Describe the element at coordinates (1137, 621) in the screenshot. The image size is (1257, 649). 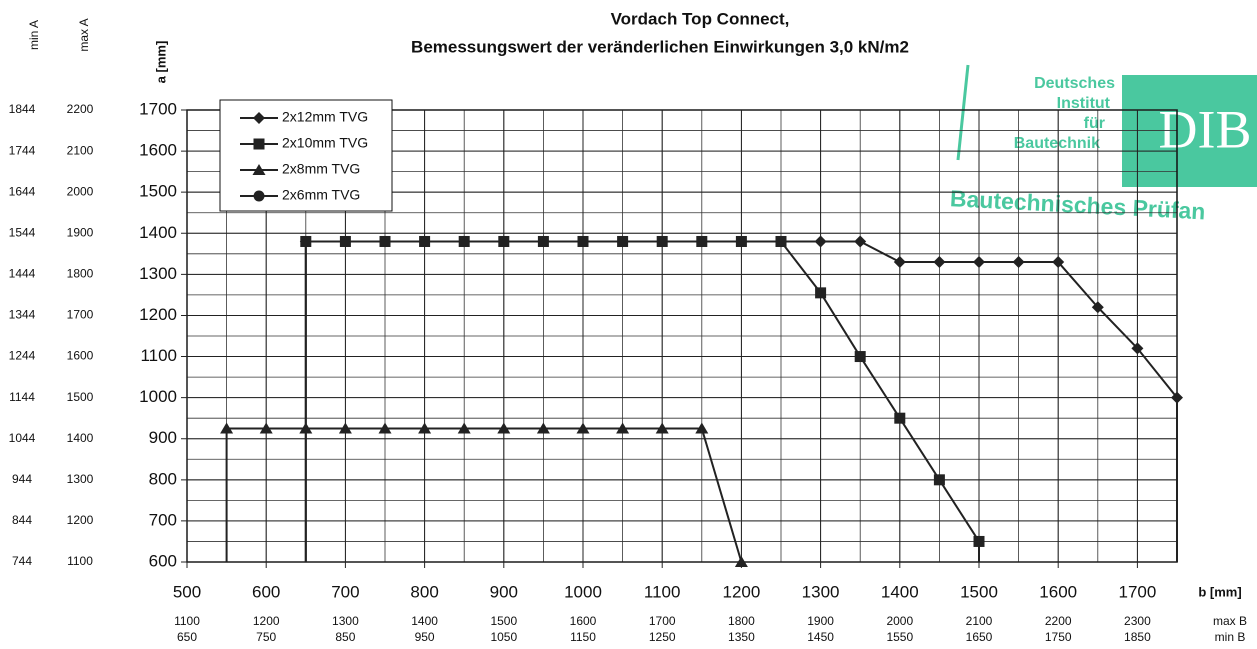
I see `max-b-label: 2300` at that location.